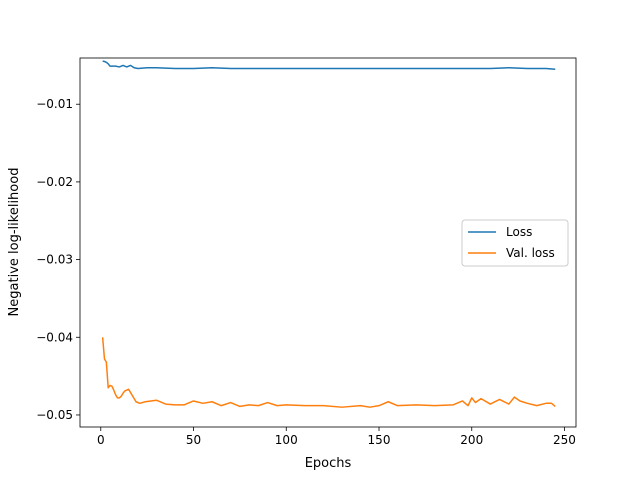  What do you see at coordinates (14, 242) in the screenshot?
I see `y-axis-label: Negative log-likelihood` at bounding box center [14, 242].